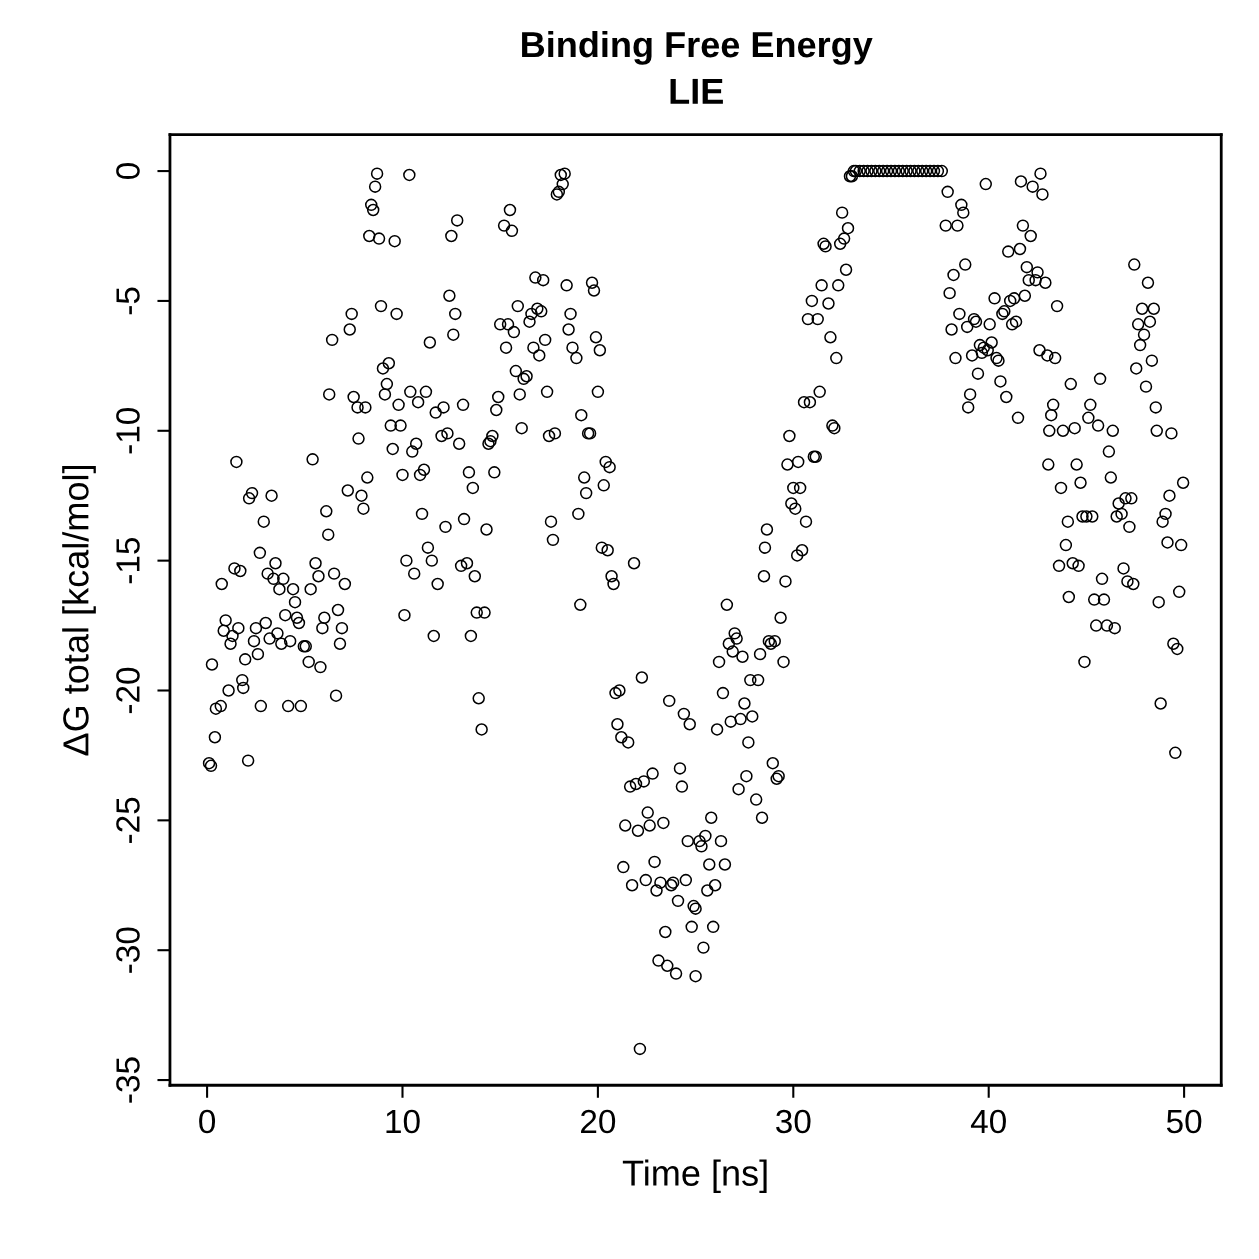 The width and height of the screenshot is (1259, 1259). I want to click on y-axis-title: ΔG total [kcal/mol], so click(79, 611).